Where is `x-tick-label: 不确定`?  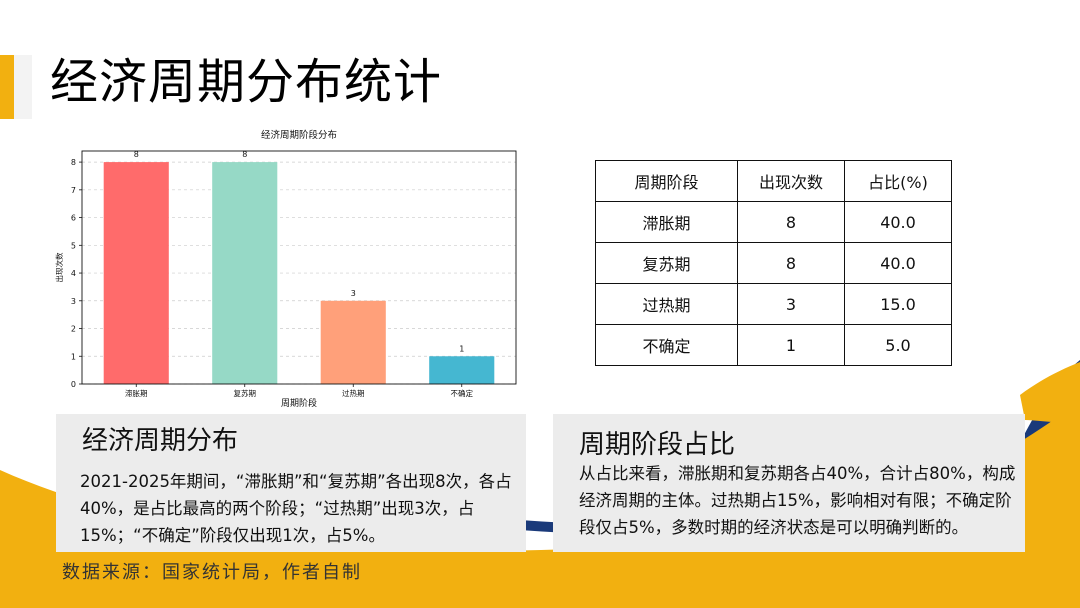 x-tick-label: 不确定 is located at coordinates (462, 393).